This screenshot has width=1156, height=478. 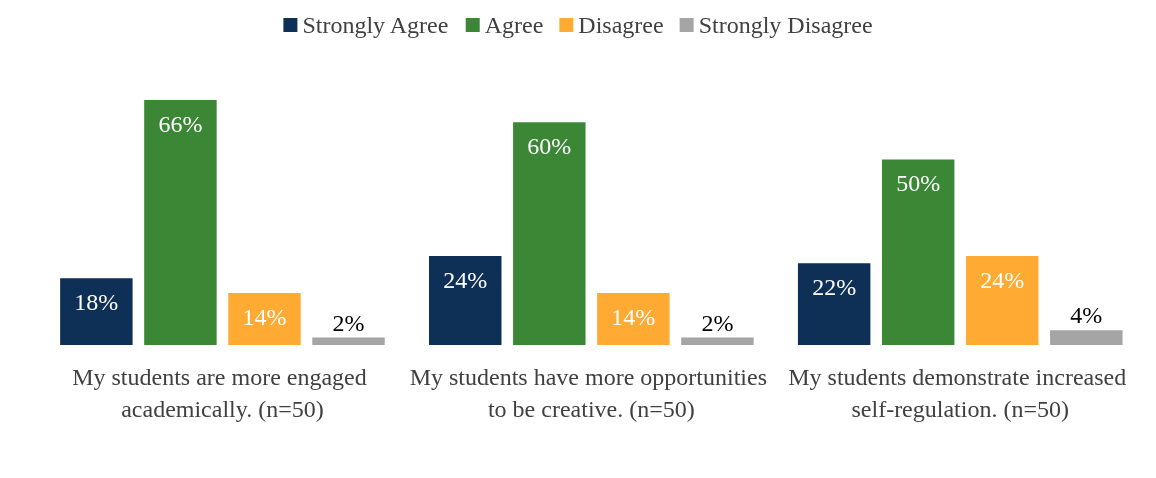 What do you see at coordinates (918, 183) in the screenshot?
I see `data-label: 50%` at bounding box center [918, 183].